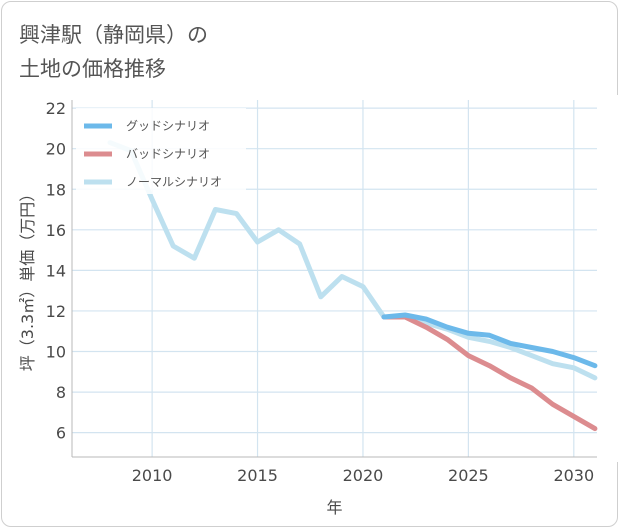 The image size is (621, 530). Describe the element at coordinates (92, 69) in the screenshot. I see `chart-title-line-2: 土地の価格推移` at that location.